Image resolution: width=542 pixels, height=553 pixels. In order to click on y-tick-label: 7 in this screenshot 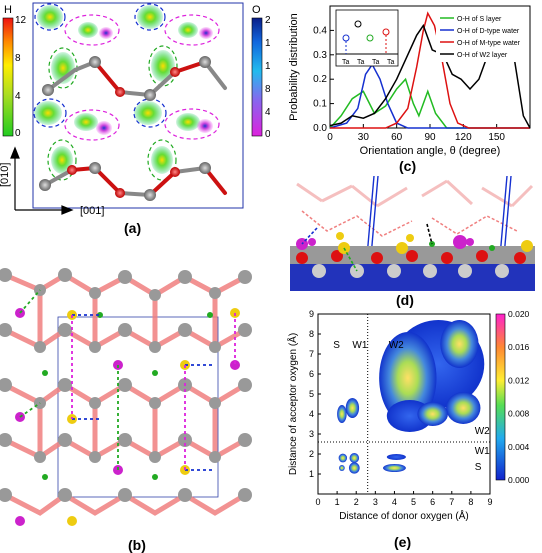, I will do `click(311, 354)`.